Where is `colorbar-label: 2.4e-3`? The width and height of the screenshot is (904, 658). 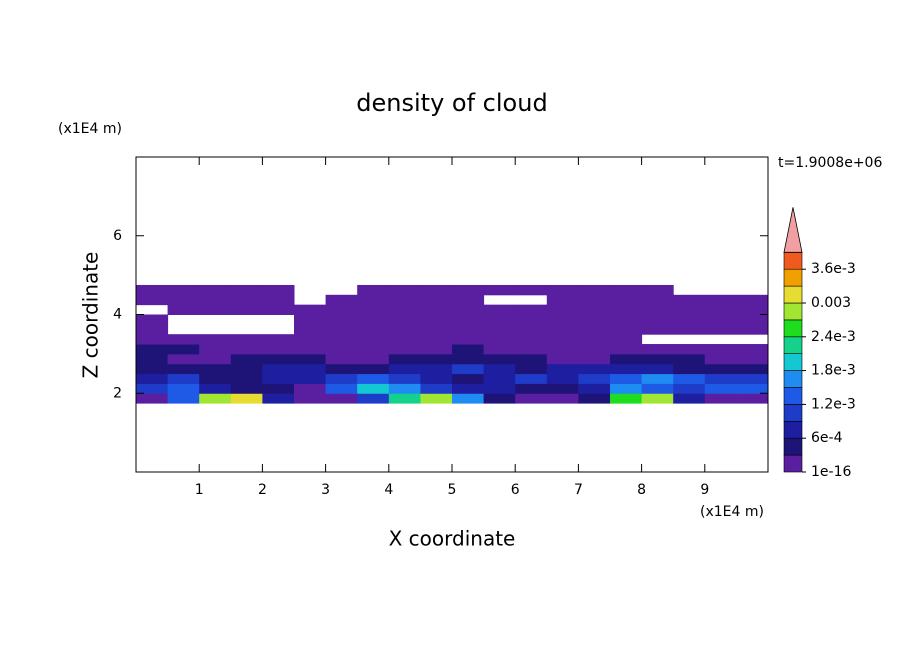 colorbar-label: 2.4e-3 is located at coordinates (833, 337).